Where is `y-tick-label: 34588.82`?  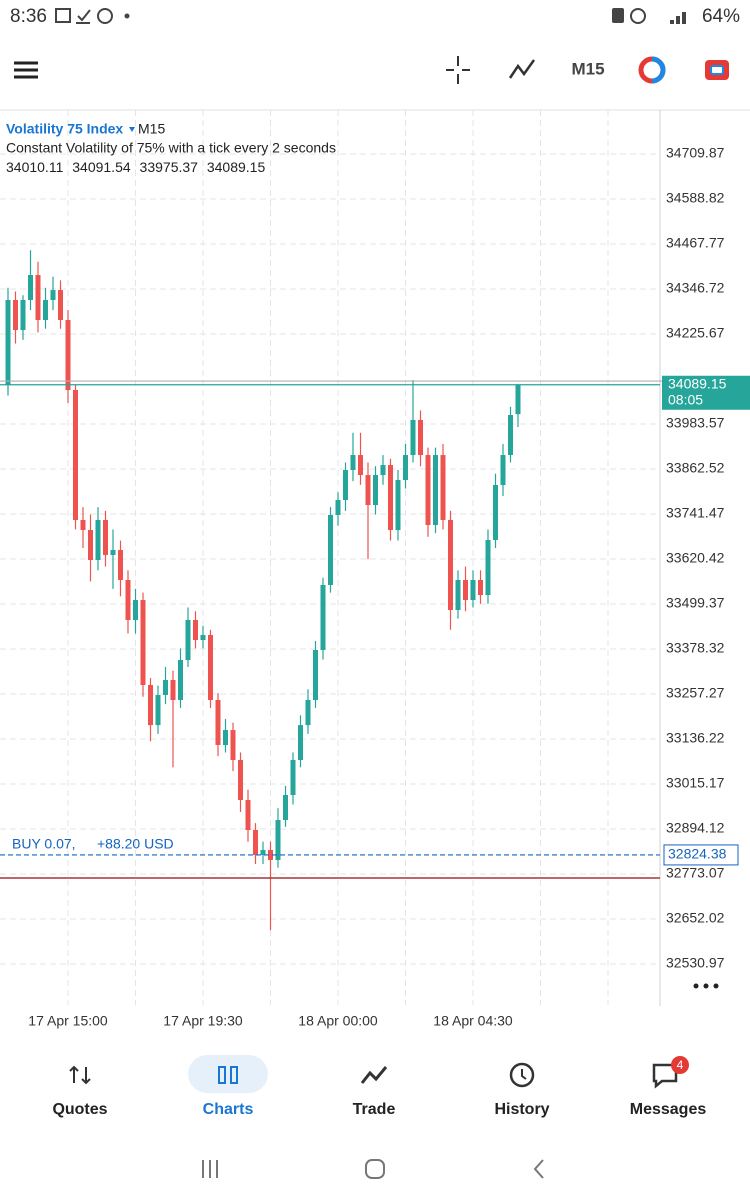
y-tick-label: 34588.82 is located at coordinates (695, 198).